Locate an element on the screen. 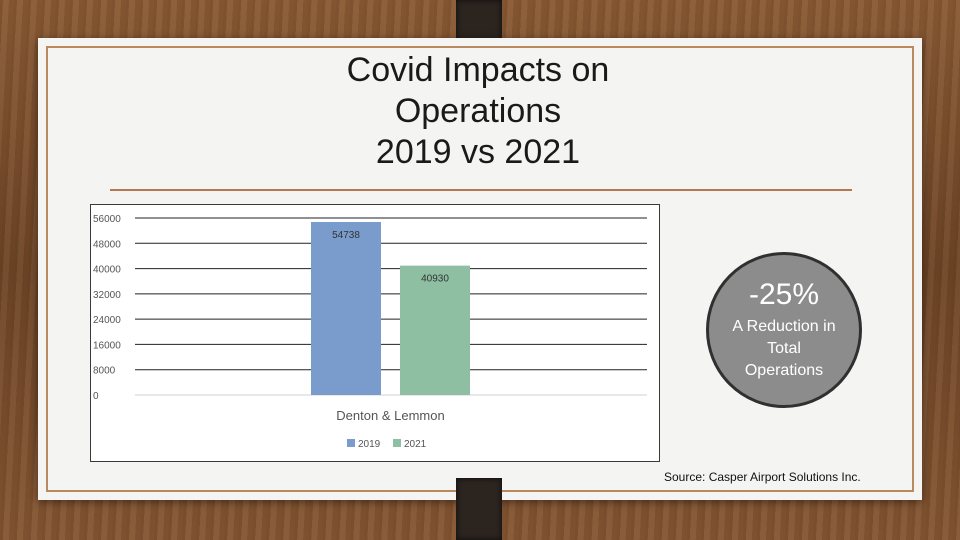  y-tick-label: 40000 is located at coordinates (107, 270).